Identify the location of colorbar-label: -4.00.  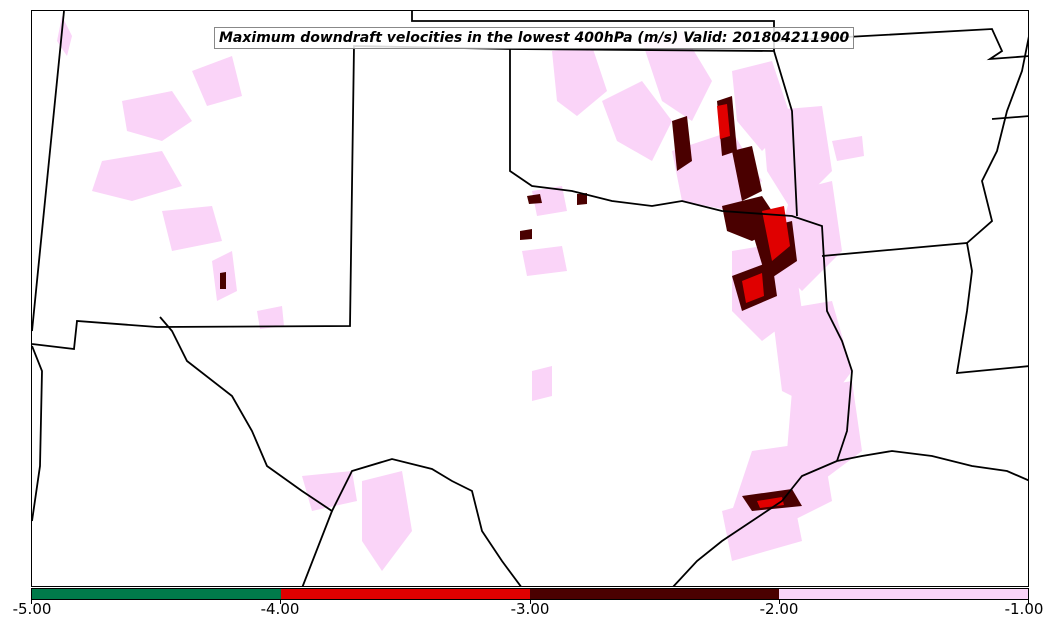
(280, 609).